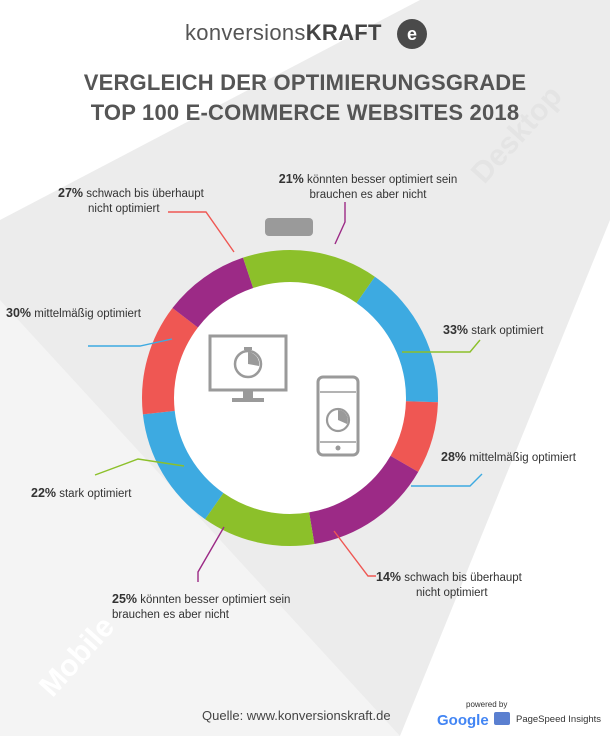 The width and height of the screenshot is (610, 736). What do you see at coordinates (87, 314) in the screenshot?
I see `text-desktop-blue: mittelmäßig optimiert` at bounding box center [87, 314].